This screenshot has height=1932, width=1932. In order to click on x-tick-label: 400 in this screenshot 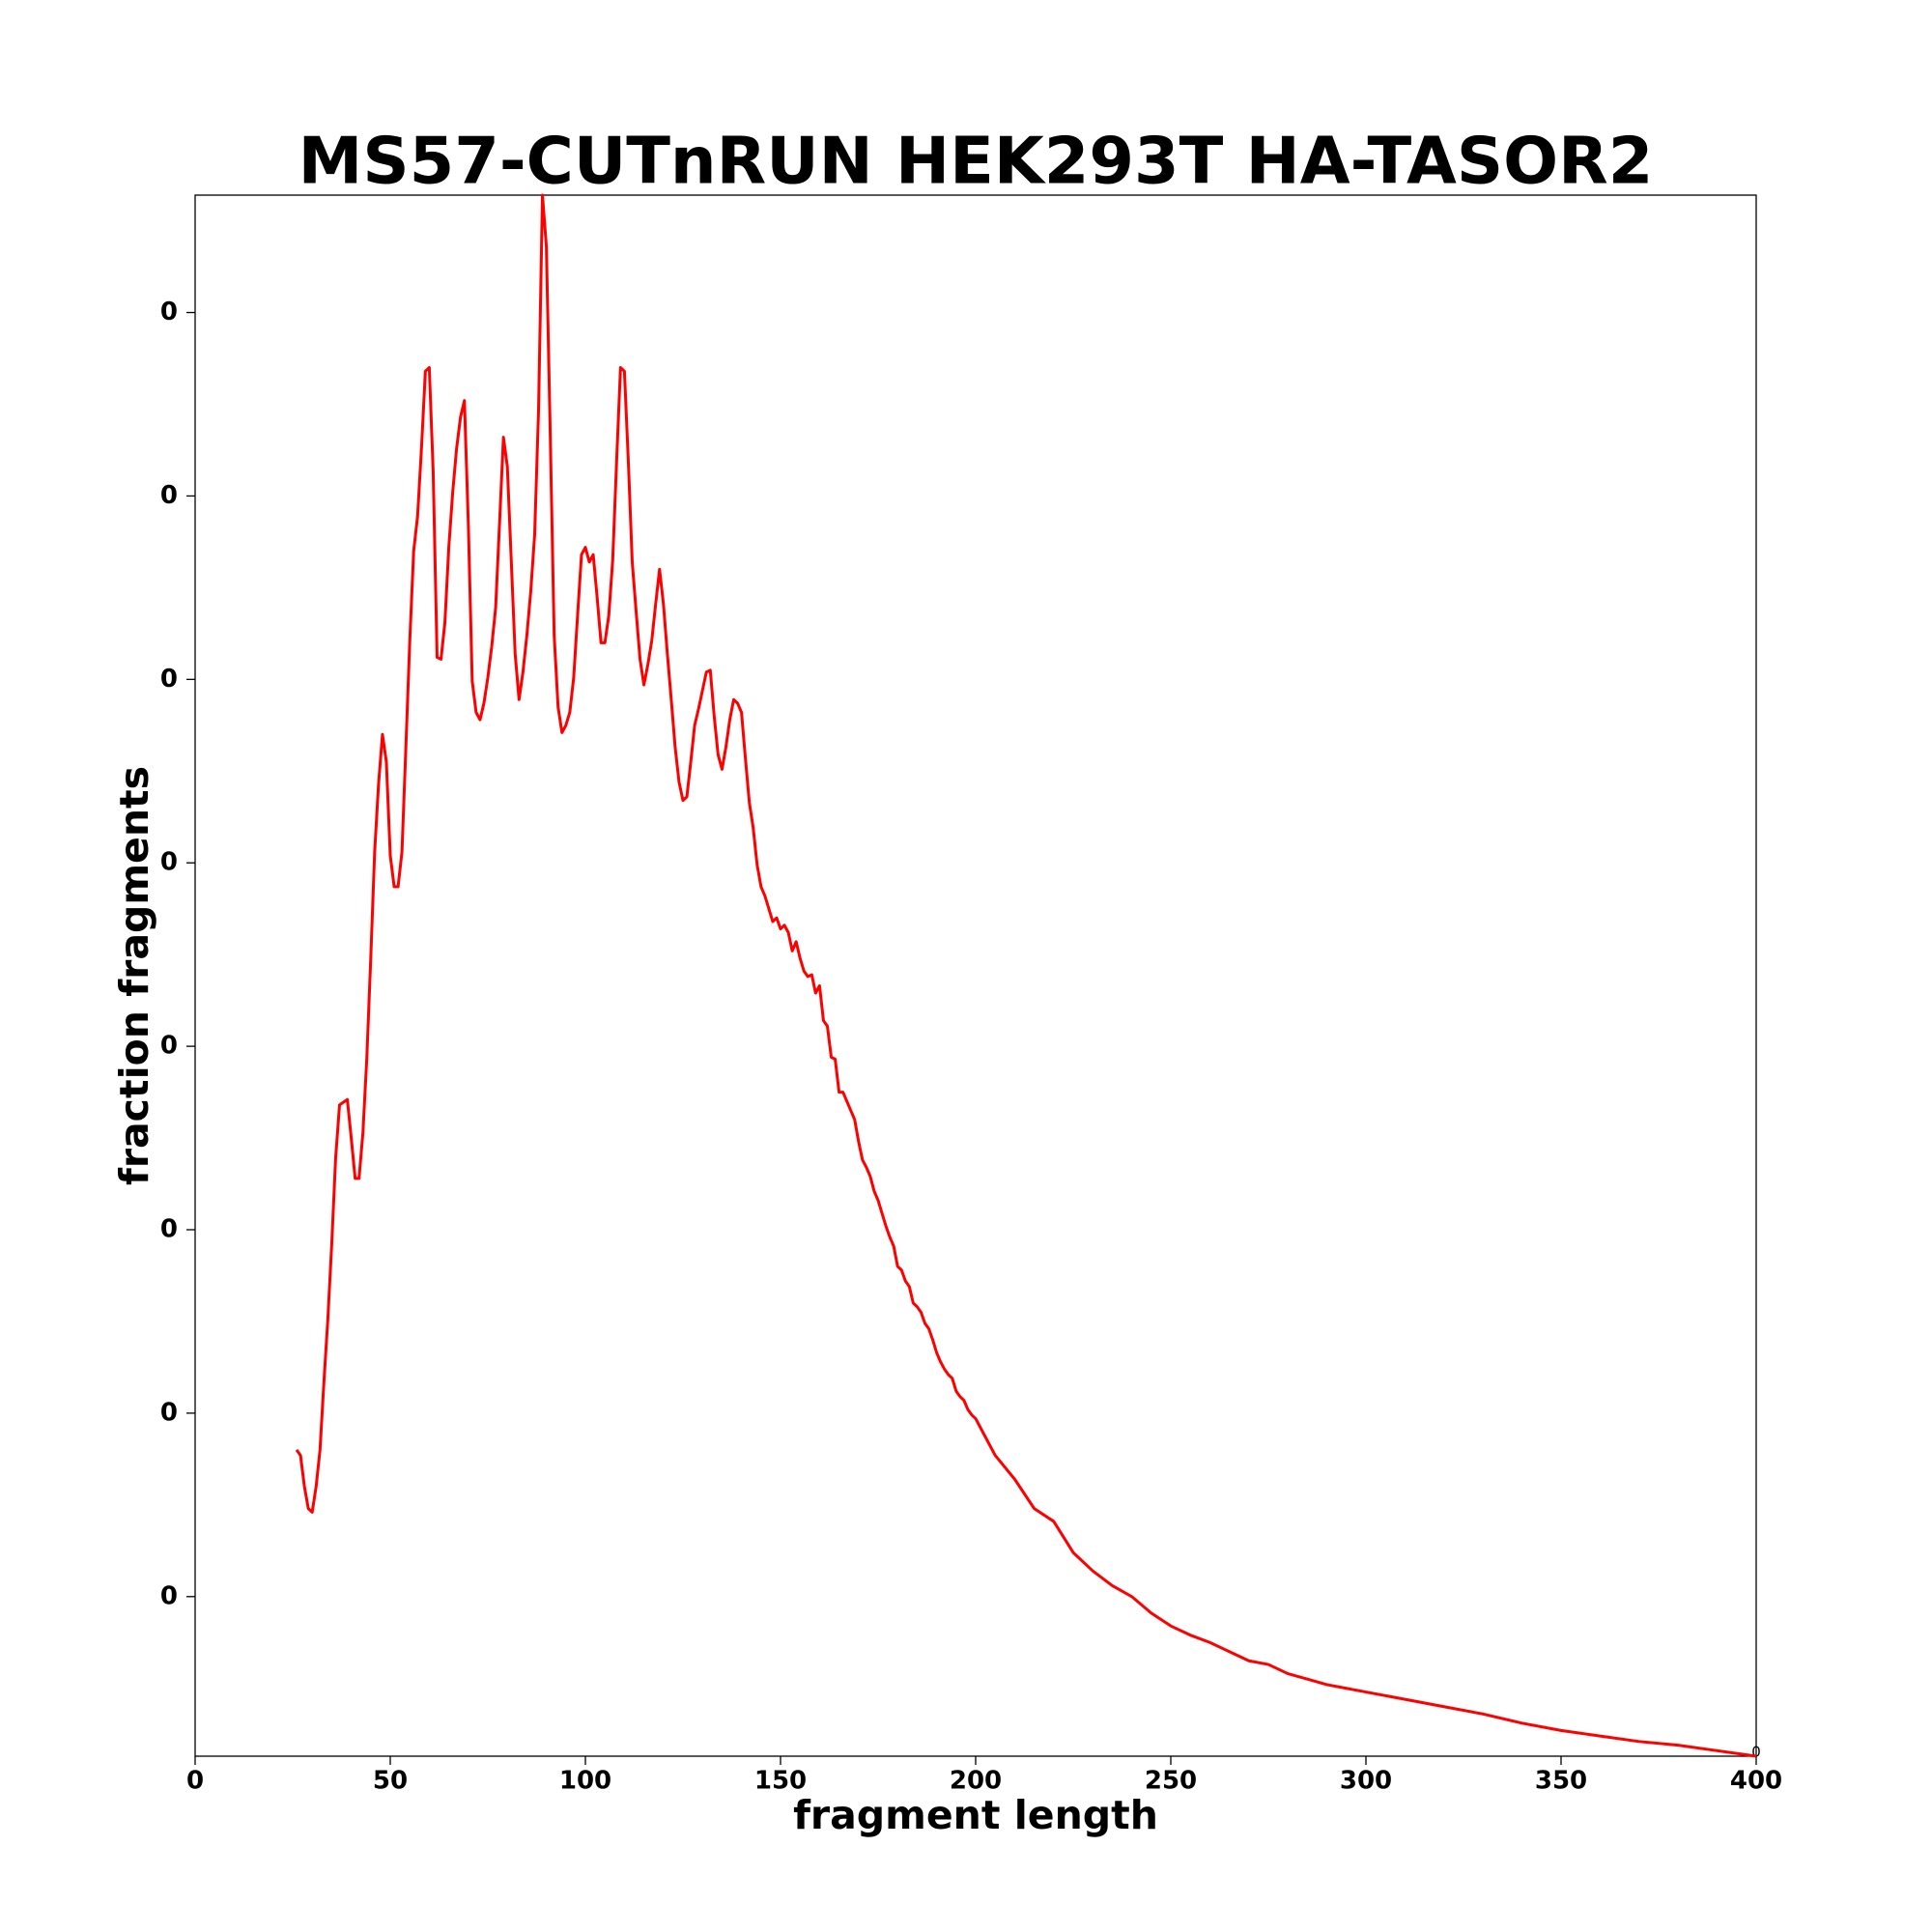, I will do `click(1756, 1781)`.